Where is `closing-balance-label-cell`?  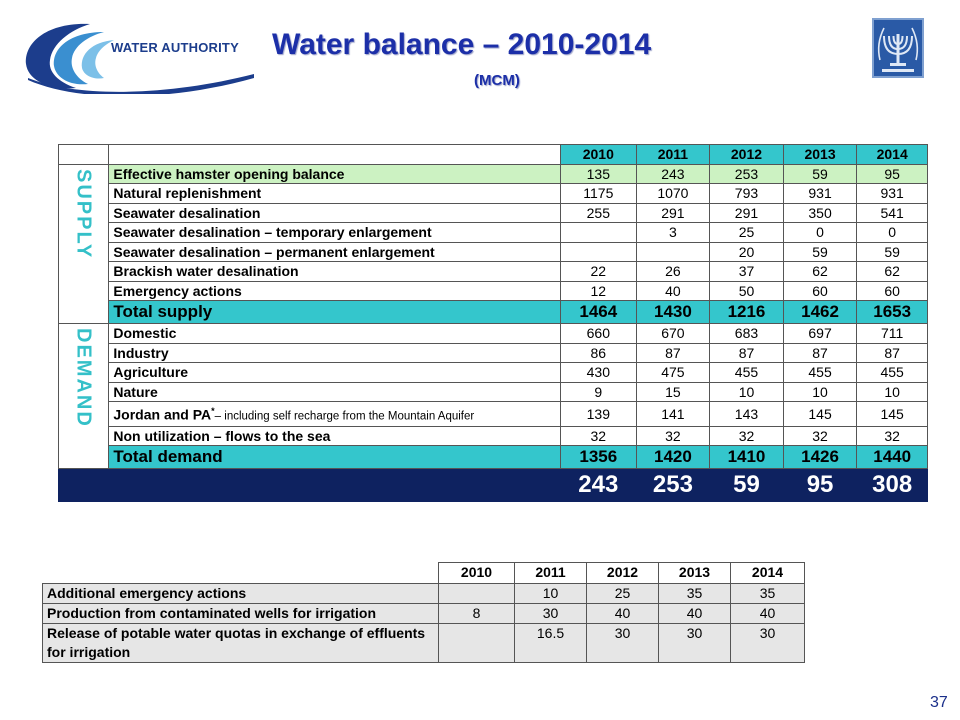 closing-balance-label-cell is located at coordinates (309, 485).